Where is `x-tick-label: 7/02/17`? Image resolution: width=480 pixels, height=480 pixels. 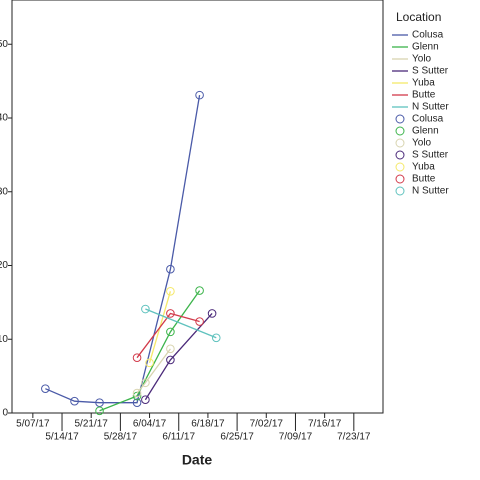 x-tick-label: 7/02/17 is located at coordinates (267, 424).